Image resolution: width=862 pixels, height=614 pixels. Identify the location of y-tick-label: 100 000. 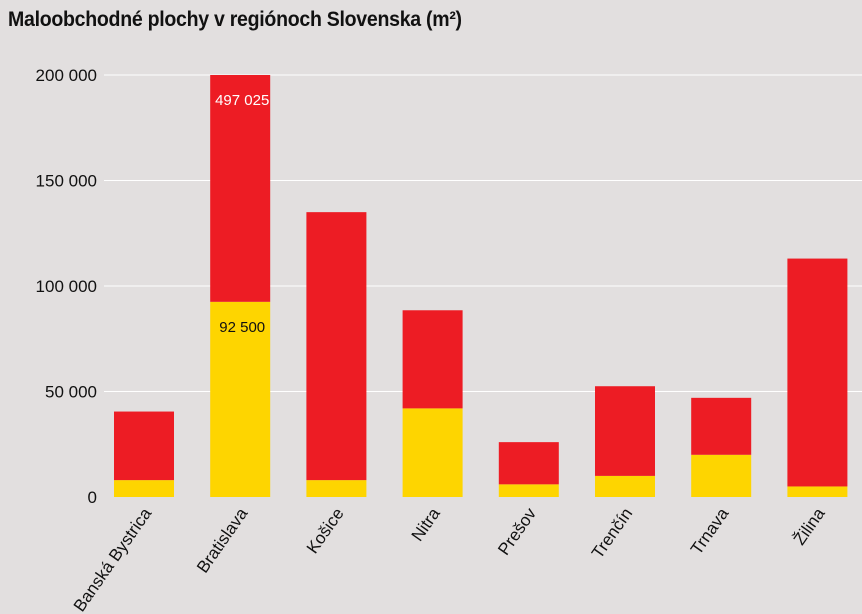
(66, 286).